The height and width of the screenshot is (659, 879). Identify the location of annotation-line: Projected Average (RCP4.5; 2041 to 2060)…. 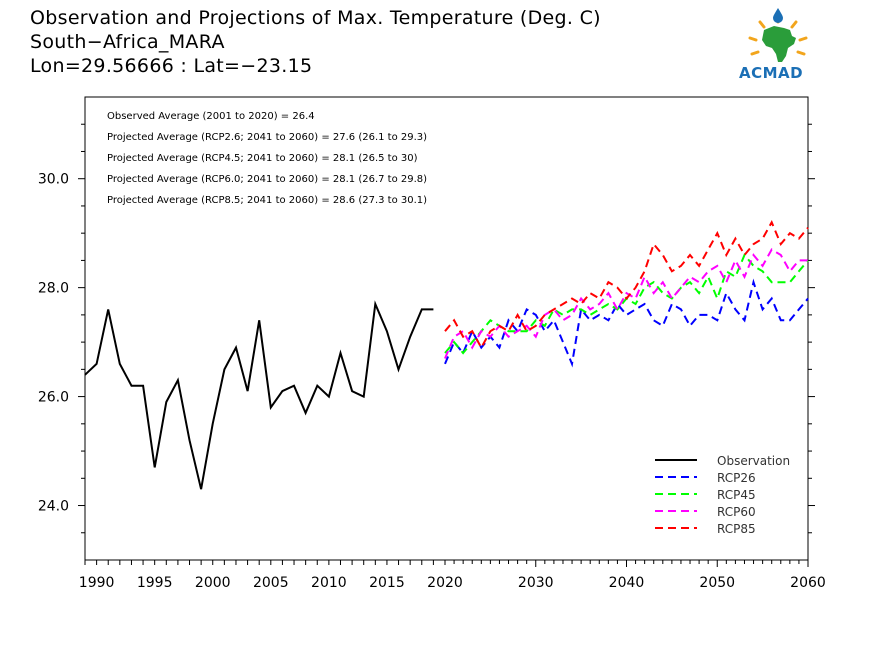
(262, 158).